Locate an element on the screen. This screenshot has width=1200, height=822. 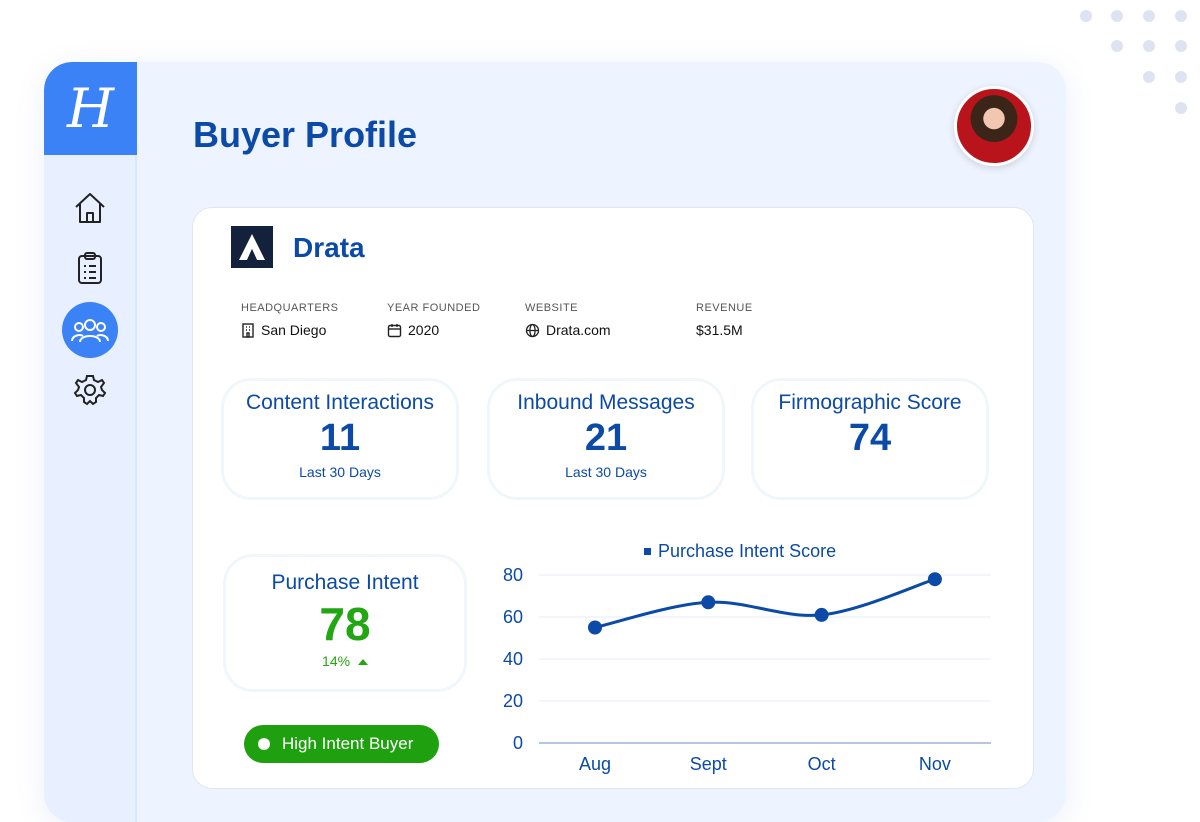
sidebar-item-settings is located at coordinates (90, 390).